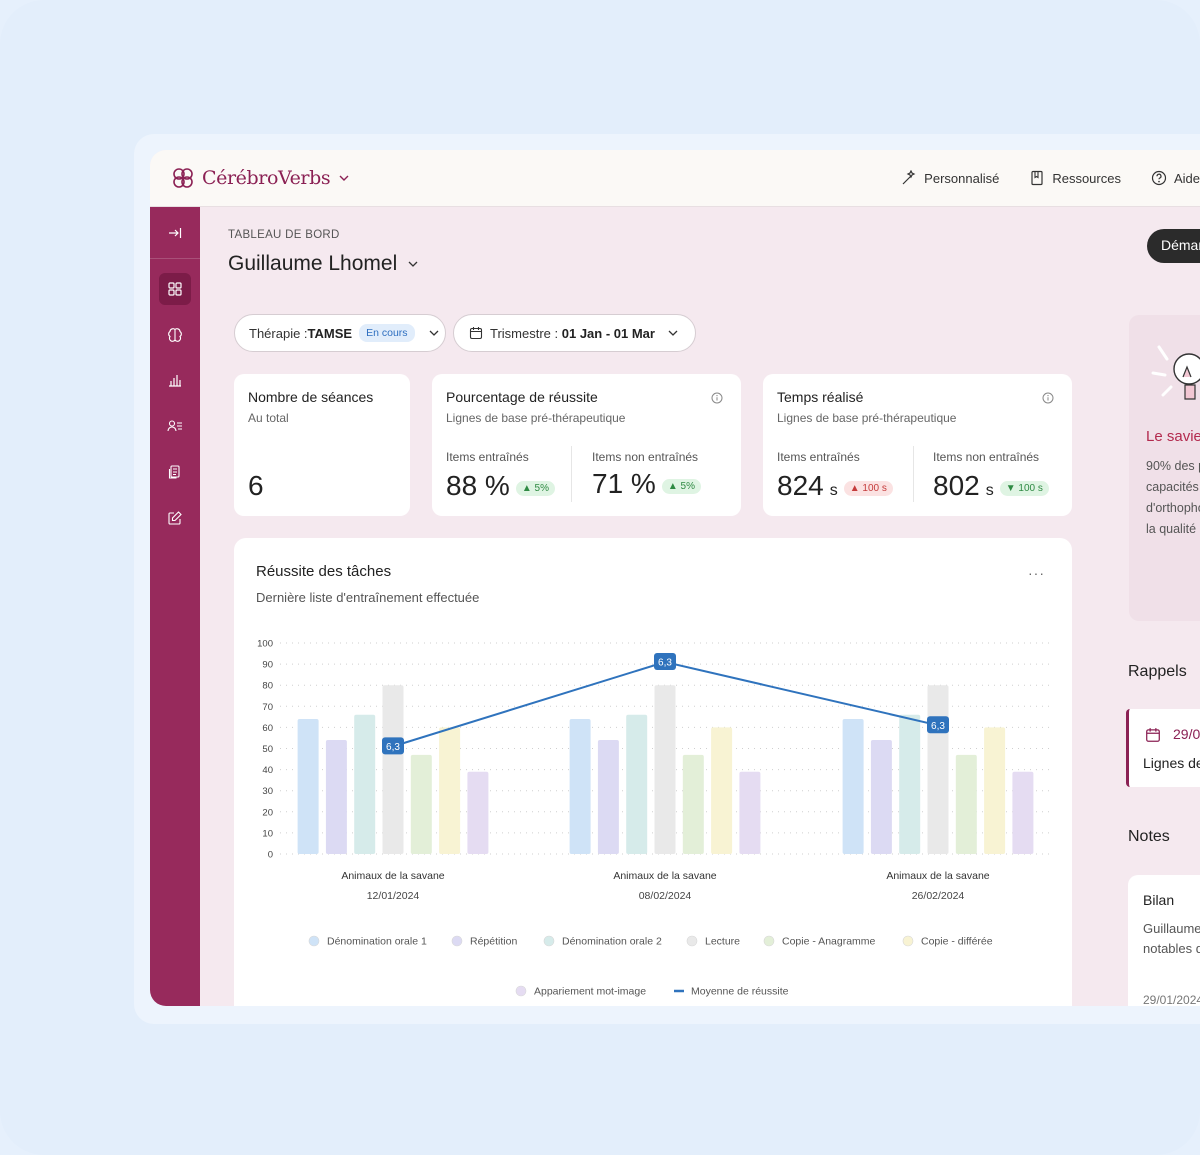 This screenshot has width=1200, height=1155. I want to click on sidebar-item-edit, so click(175, 518).